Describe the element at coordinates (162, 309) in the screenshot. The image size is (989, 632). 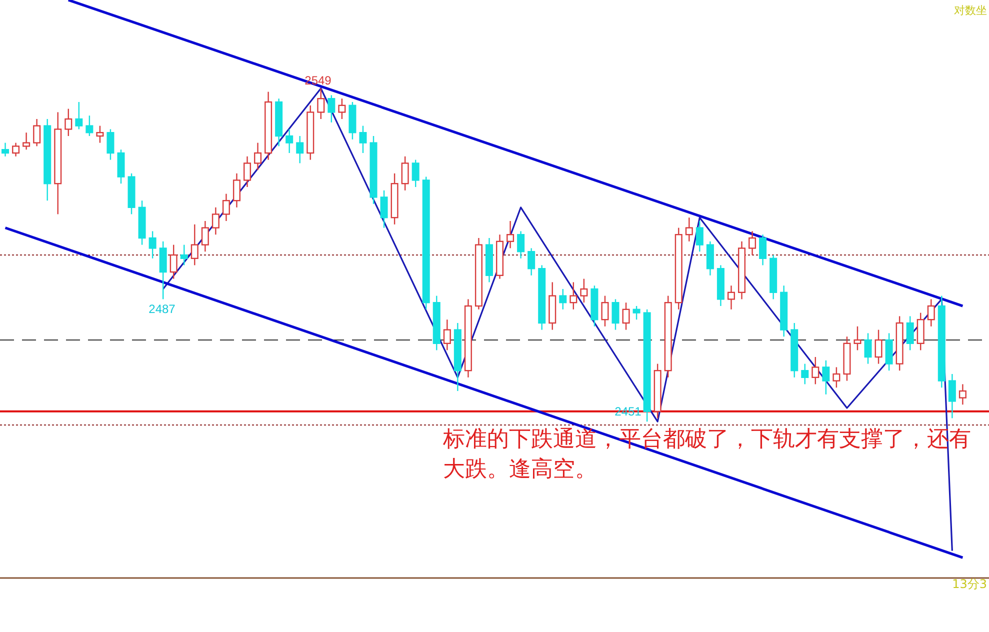
I see `annotation: 2487` at that location.